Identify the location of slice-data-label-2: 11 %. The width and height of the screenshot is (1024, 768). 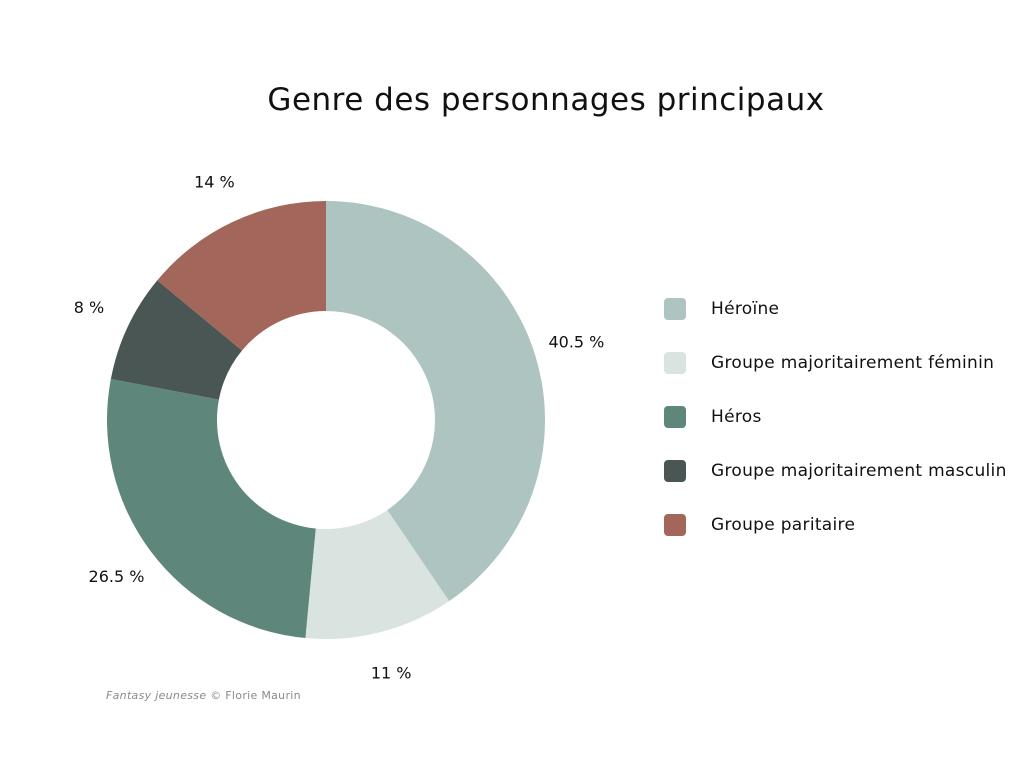
(391, 672).